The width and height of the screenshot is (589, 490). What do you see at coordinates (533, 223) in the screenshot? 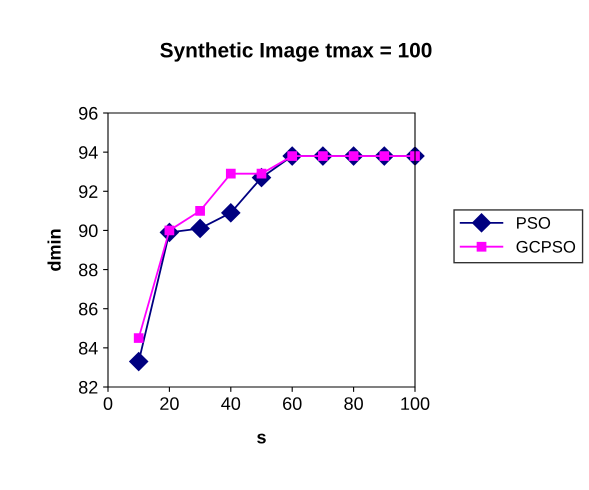
I see `legend-label: PSO` at bounding box center [533, 223].